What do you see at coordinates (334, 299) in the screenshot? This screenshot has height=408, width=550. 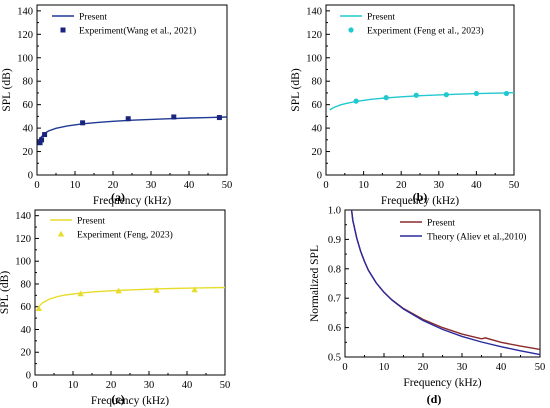 I see `y-tick-label: 0.7` at bounding box center [334, 299].